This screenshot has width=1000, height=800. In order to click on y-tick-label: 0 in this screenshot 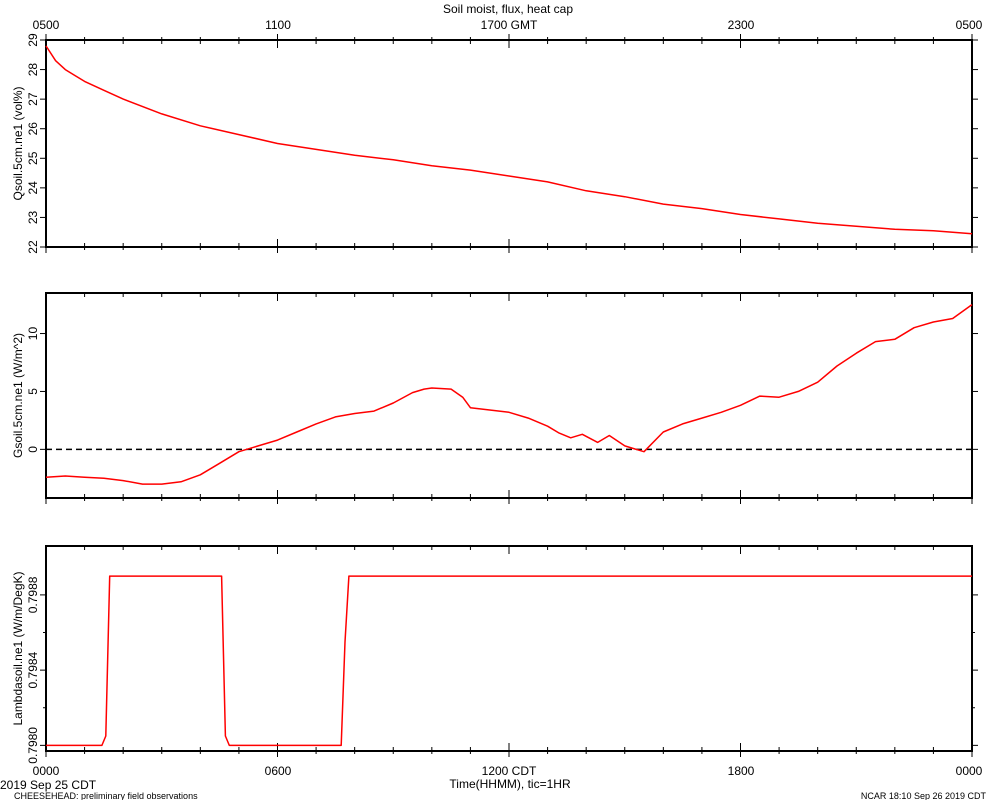, I will do `click(33, 449)`.